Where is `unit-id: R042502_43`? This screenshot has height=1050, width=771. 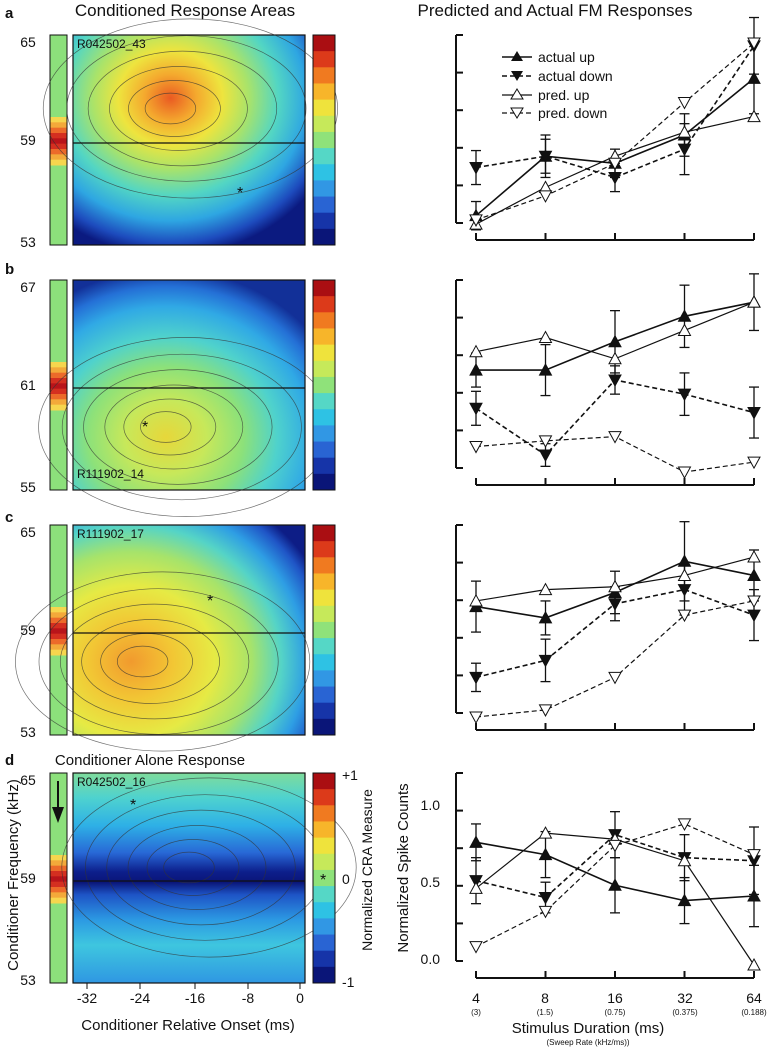 unit-id: R042502_43 is located at coordinates (111, 44).